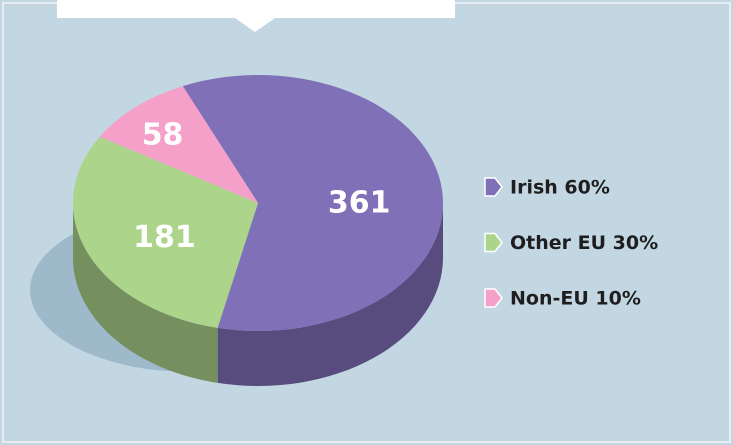  I want to click on header-tab, so click(256, 16).